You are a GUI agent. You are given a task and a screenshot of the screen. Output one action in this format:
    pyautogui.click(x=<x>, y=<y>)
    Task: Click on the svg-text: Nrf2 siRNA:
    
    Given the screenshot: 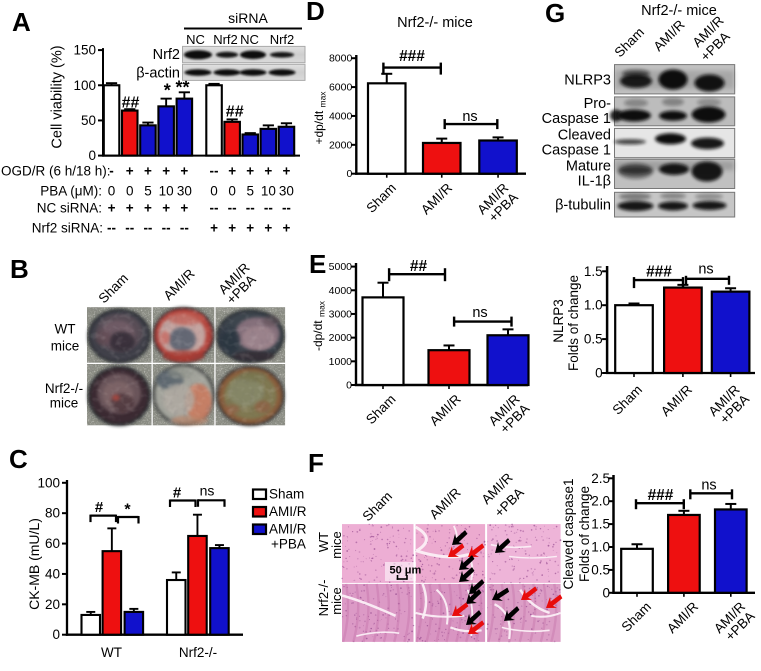 What is the action you would take?
    pyautogui.click(x=67, y=228)
    